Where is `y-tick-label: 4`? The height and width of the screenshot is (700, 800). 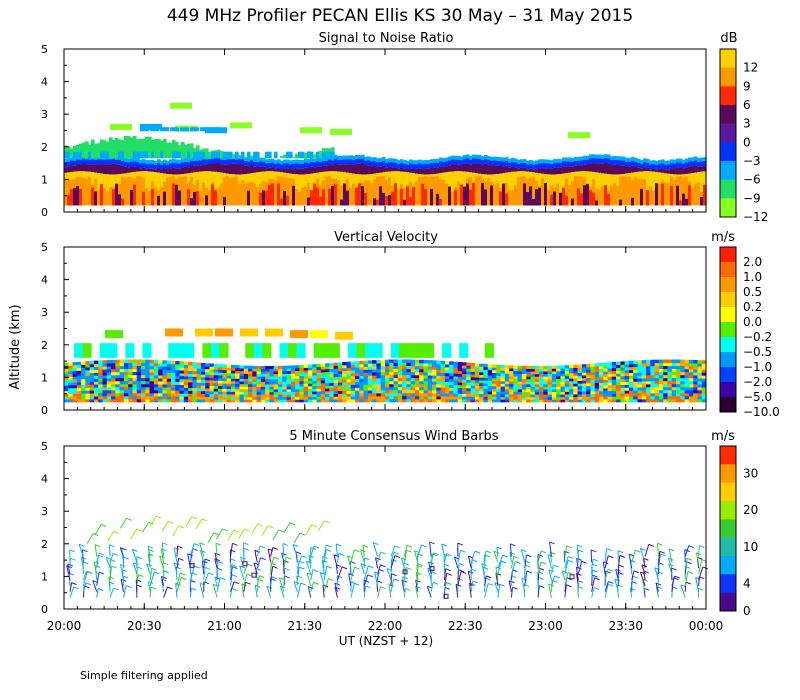 y-tick-label: 4 is located at coordinates (44, 280).